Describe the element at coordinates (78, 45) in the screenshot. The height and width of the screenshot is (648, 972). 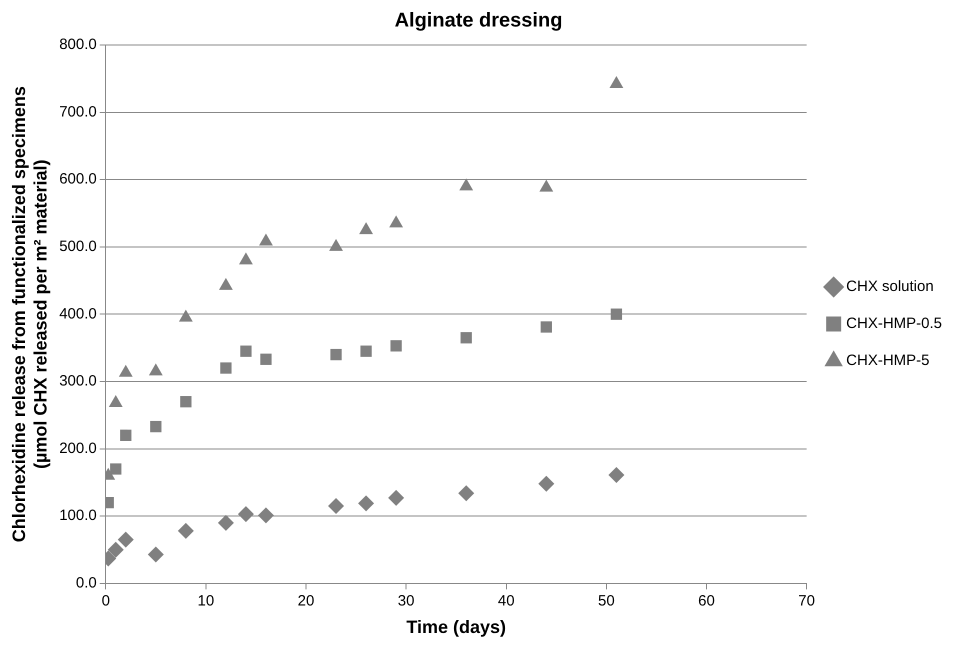
I see `y-tick-label: 800.0` at that location.